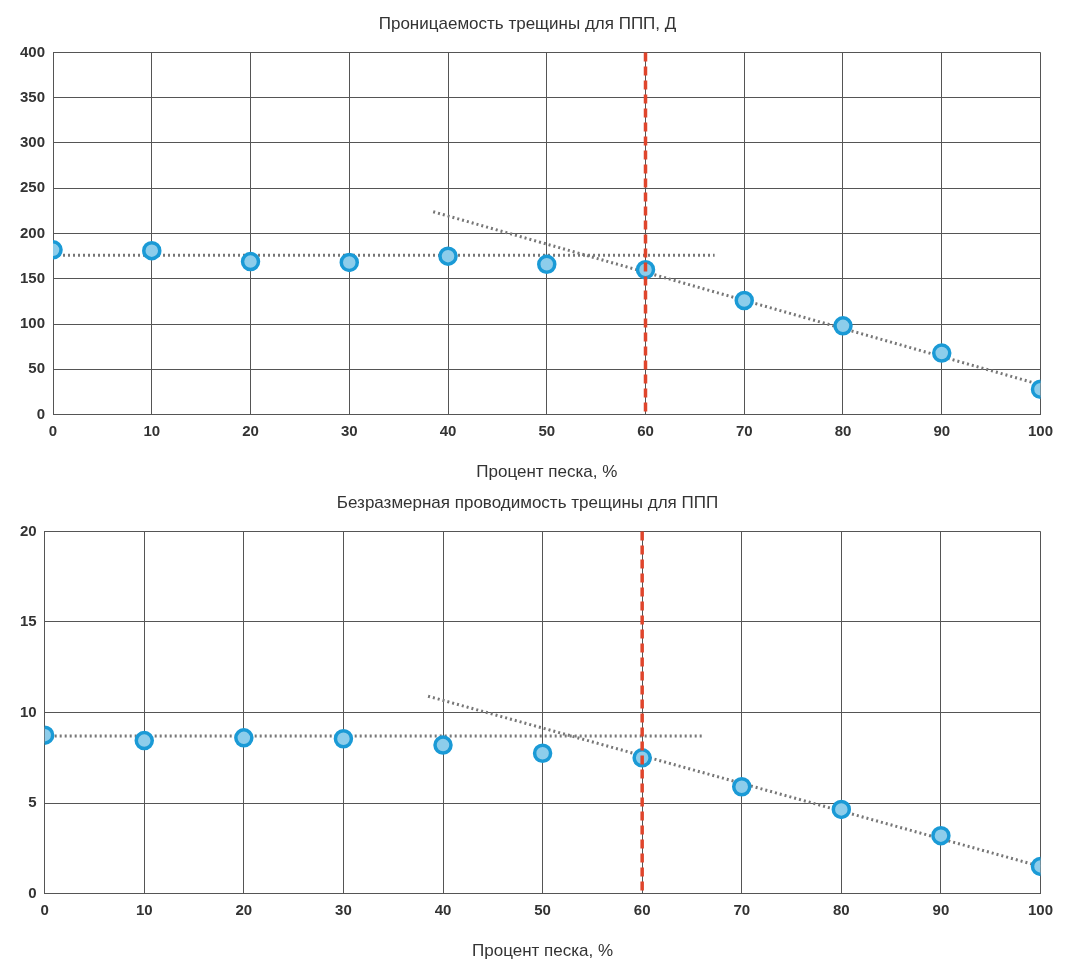 The height and width of the screenshot is (974, 1069). What do you see at coordinates (33, 232) in the screenshot?
I see `y-tick-label: 200` at bounding box center [33, 232].